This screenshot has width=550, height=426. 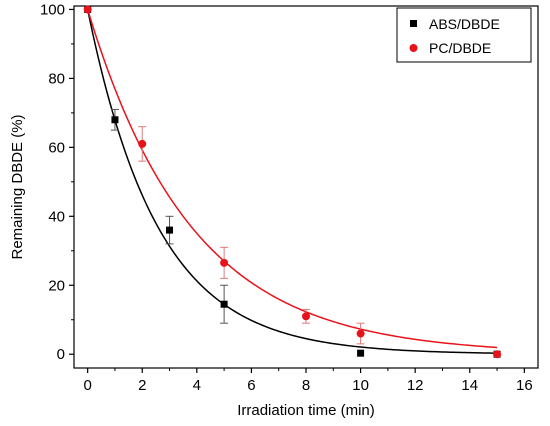 What do you see at coordinates (251, 385) in the screenshot?
I see `x-tick-label: 6` at bounding box center [251, 385].